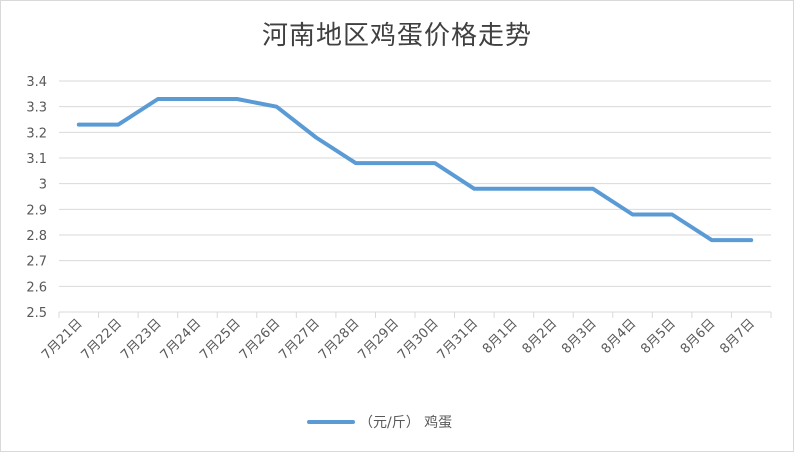  Describe the element at coordinates (379, 339) in the screenshot. I see `x-tick-label: 7月29日` at that location.